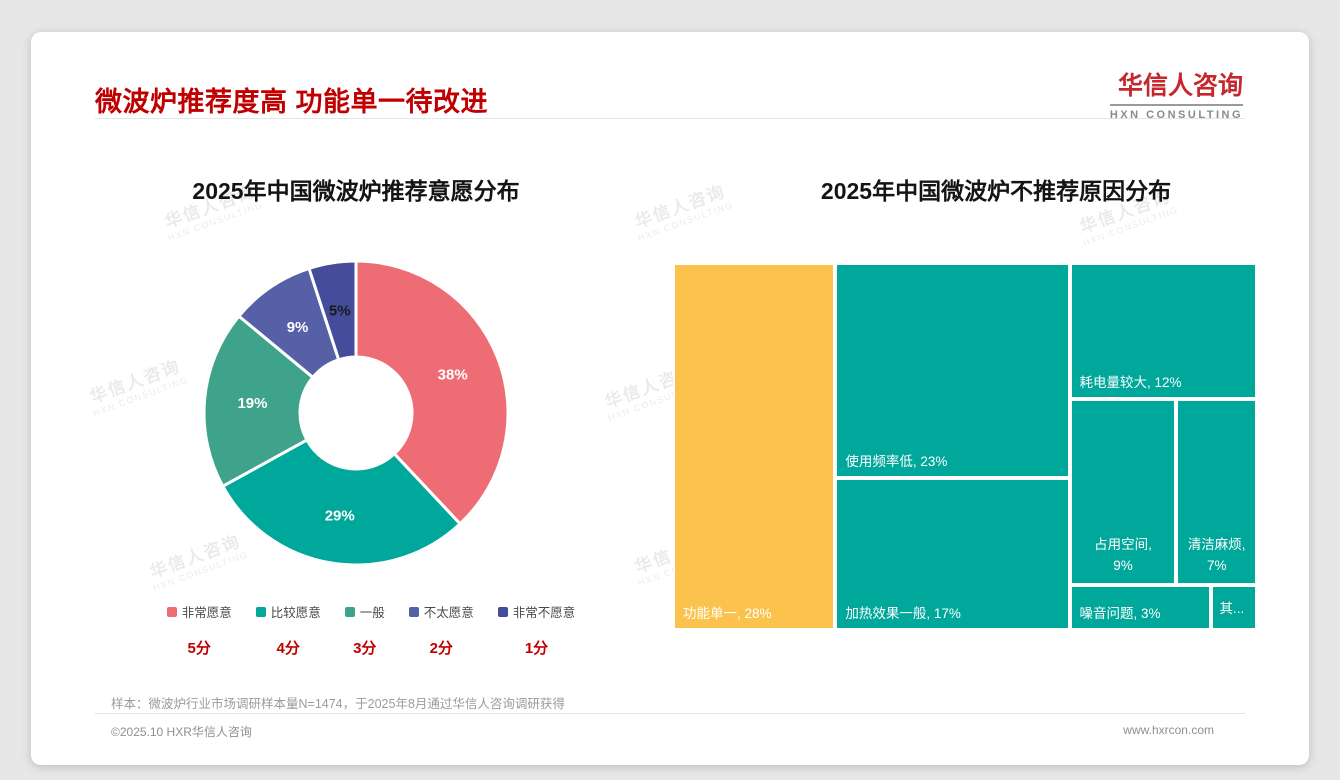  I want to click on treemap-cell-label: 使用频率低, 23%, so click(896, 462).